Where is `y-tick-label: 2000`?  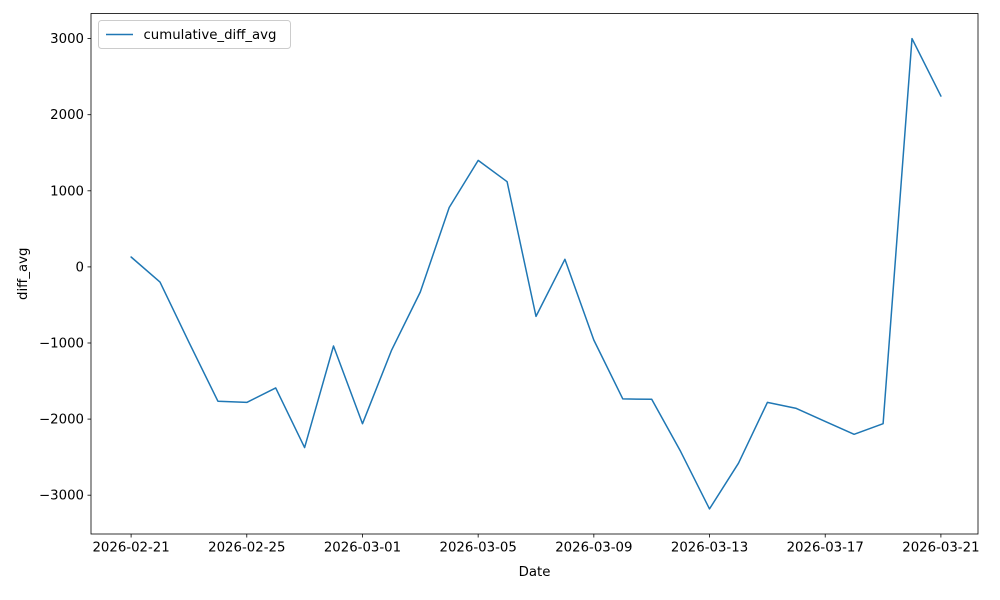
y-tick-label: 2000 is located at coordinates (67, 115).